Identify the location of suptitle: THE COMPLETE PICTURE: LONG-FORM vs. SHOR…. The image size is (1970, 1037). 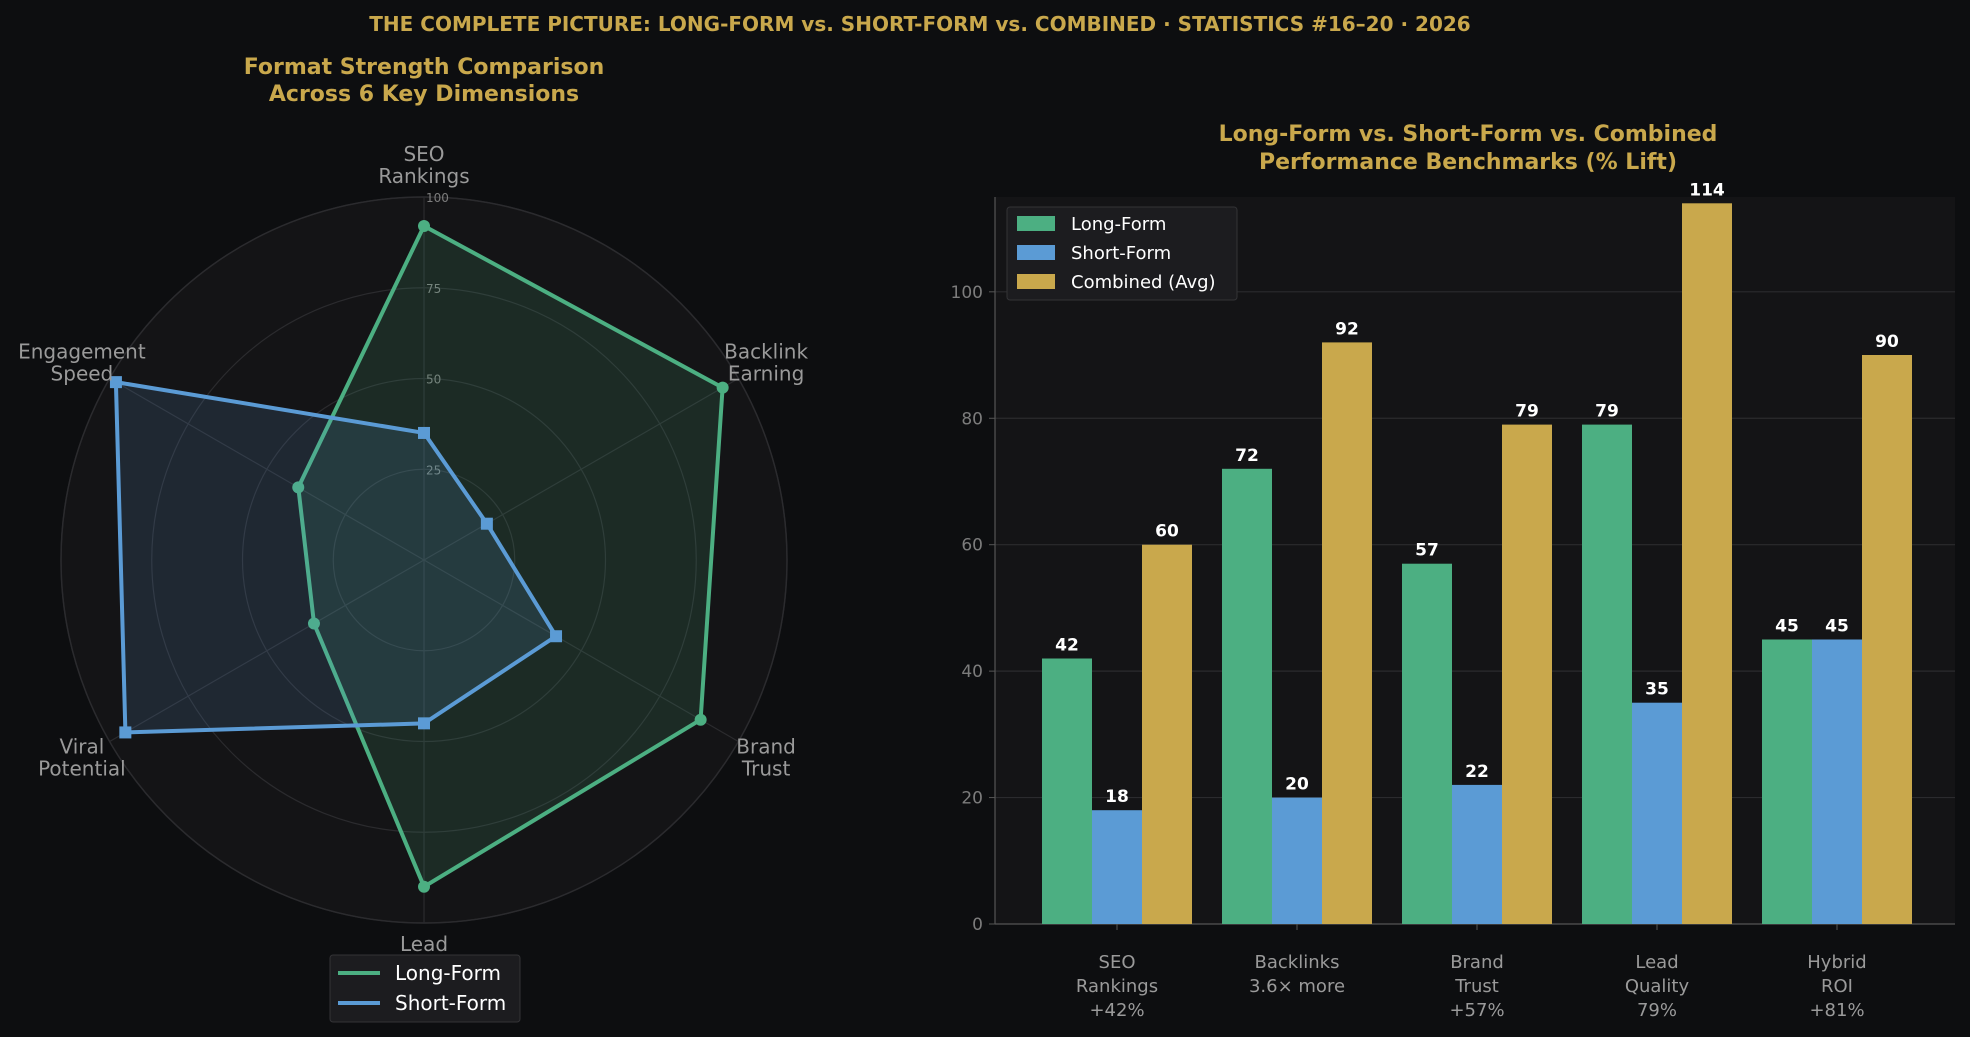
(919, 24).